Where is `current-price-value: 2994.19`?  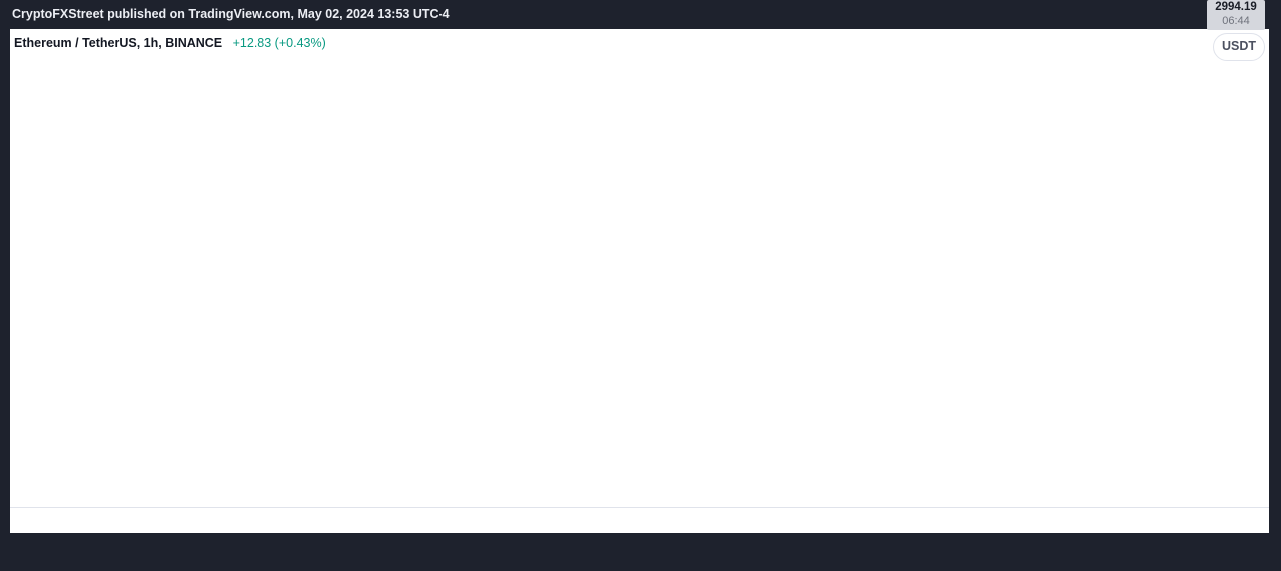 current-price-value: 2994.19 is located at coordinates (1236, 7).